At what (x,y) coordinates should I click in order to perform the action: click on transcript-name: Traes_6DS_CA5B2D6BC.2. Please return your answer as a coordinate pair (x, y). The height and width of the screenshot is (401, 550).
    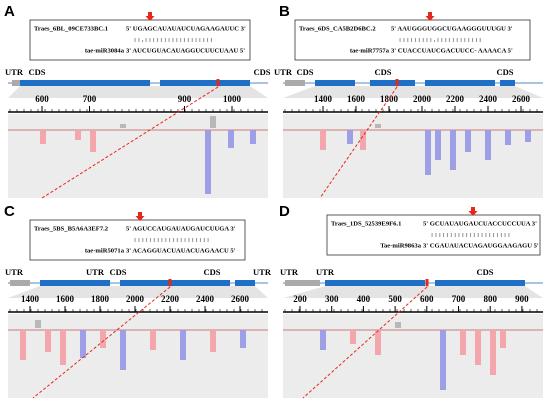
    Looking at the image, I should click on (337, 29).